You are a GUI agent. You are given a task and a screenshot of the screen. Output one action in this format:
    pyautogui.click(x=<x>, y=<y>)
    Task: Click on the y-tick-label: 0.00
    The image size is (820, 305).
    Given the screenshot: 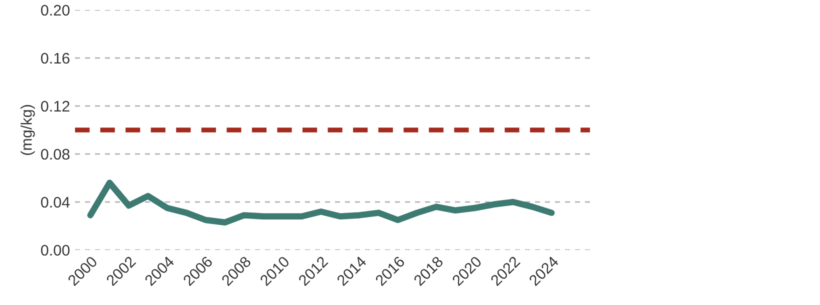 What is the action you would take?
    pyautogui.click(x=55, y=250)
    